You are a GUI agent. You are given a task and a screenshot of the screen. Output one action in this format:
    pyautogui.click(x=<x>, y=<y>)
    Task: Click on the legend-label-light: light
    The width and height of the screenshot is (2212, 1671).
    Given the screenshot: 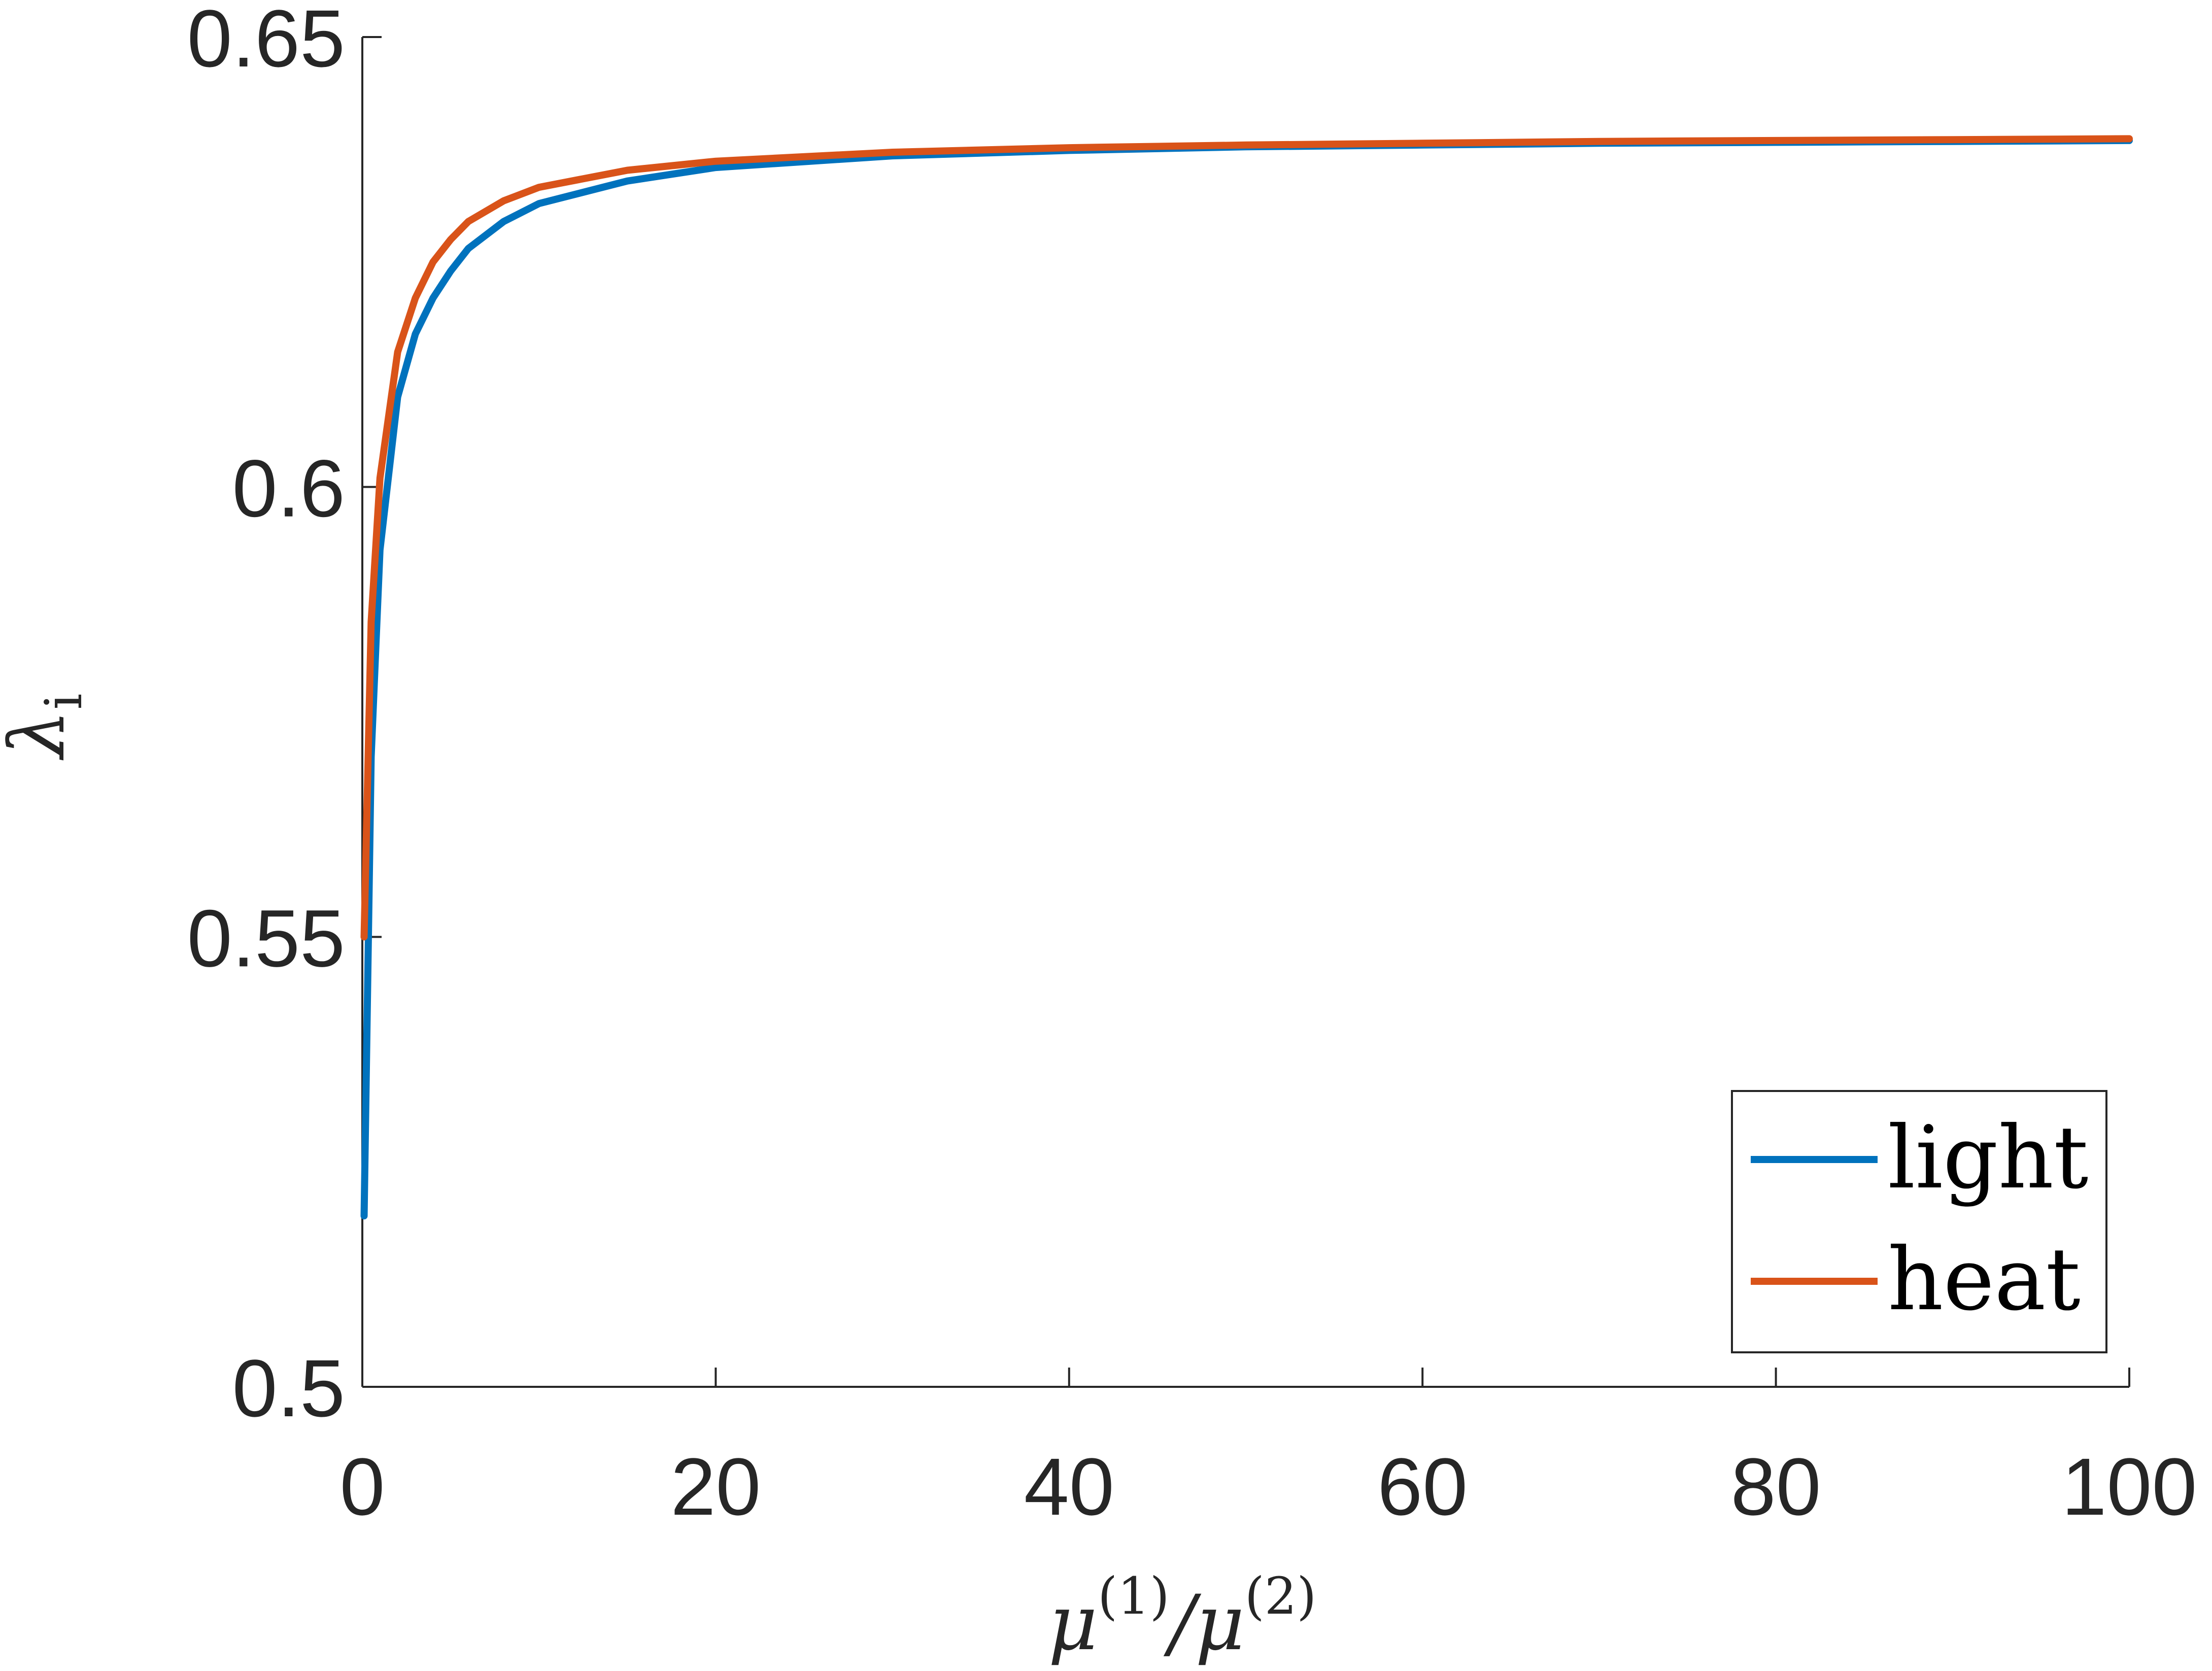 What is the action you would take?
    pyautogui.click(x=1988, y=1158)
    